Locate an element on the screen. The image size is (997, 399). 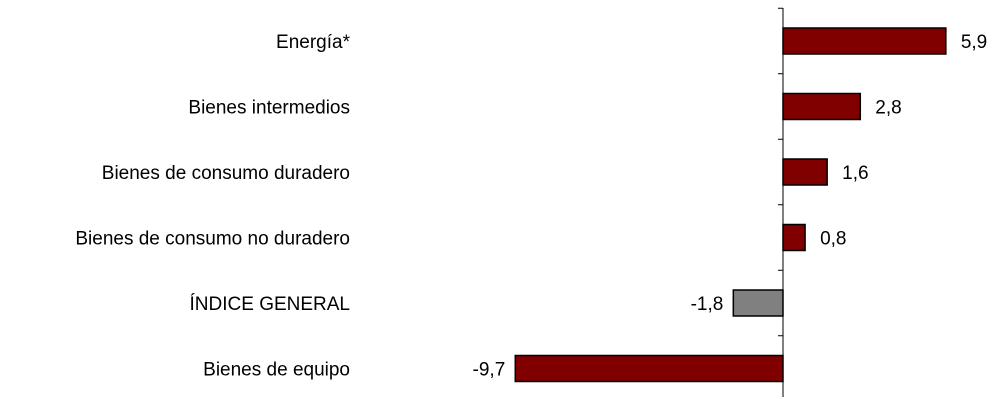
category-label: Bienes intermedios is located at coordinates (269, 108).